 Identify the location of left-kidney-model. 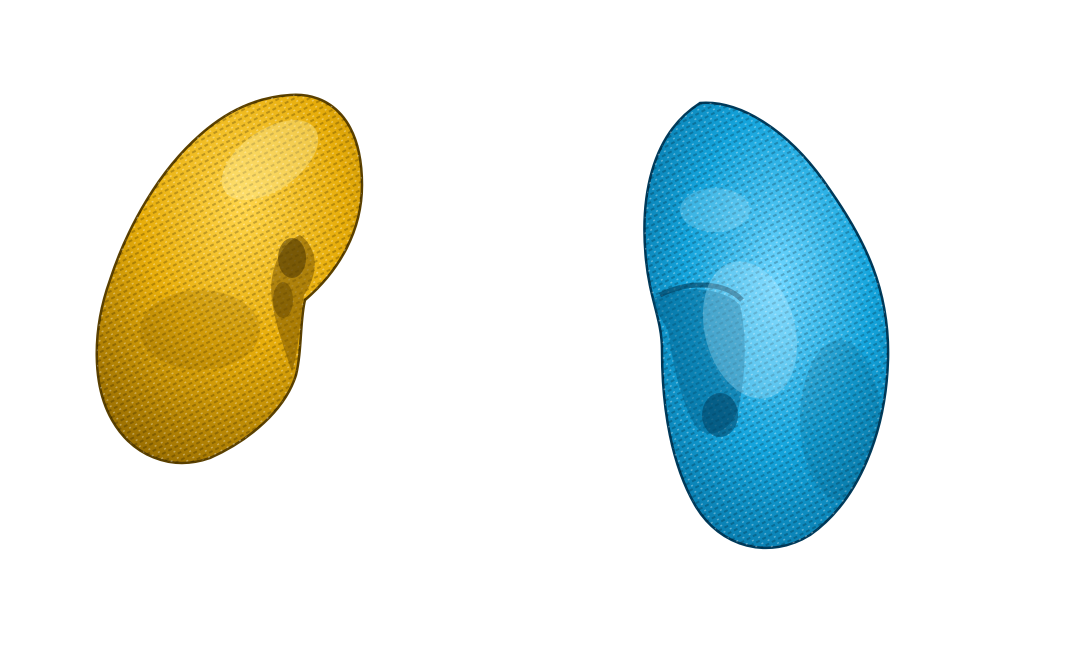
(229, 279).